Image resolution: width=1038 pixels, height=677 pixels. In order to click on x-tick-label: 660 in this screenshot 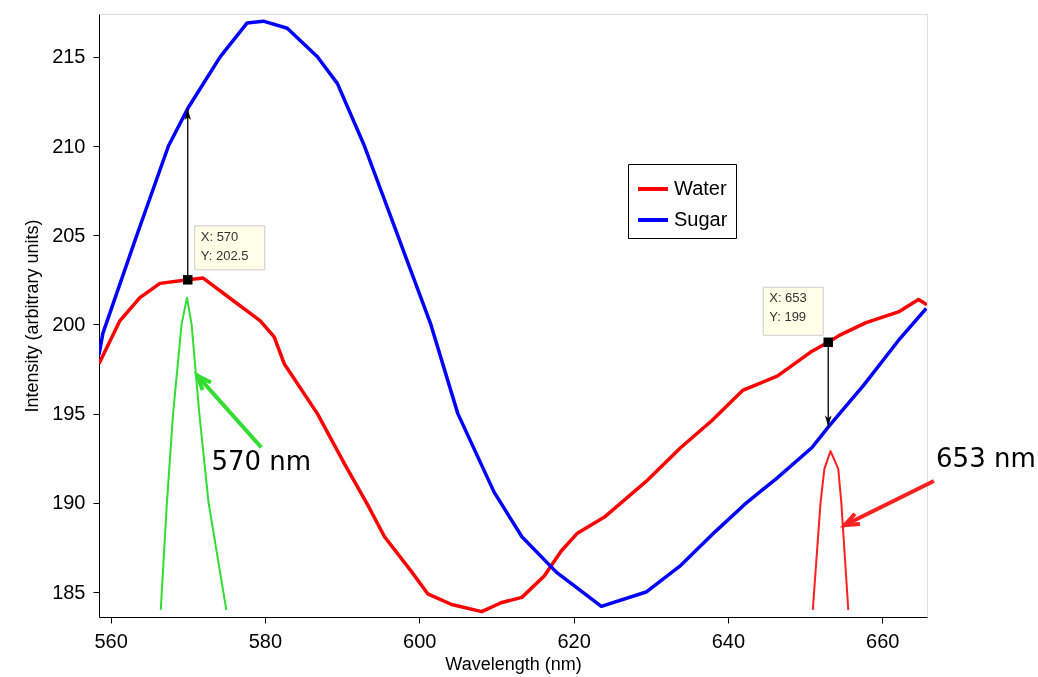, I will do `click(883, 640)`.